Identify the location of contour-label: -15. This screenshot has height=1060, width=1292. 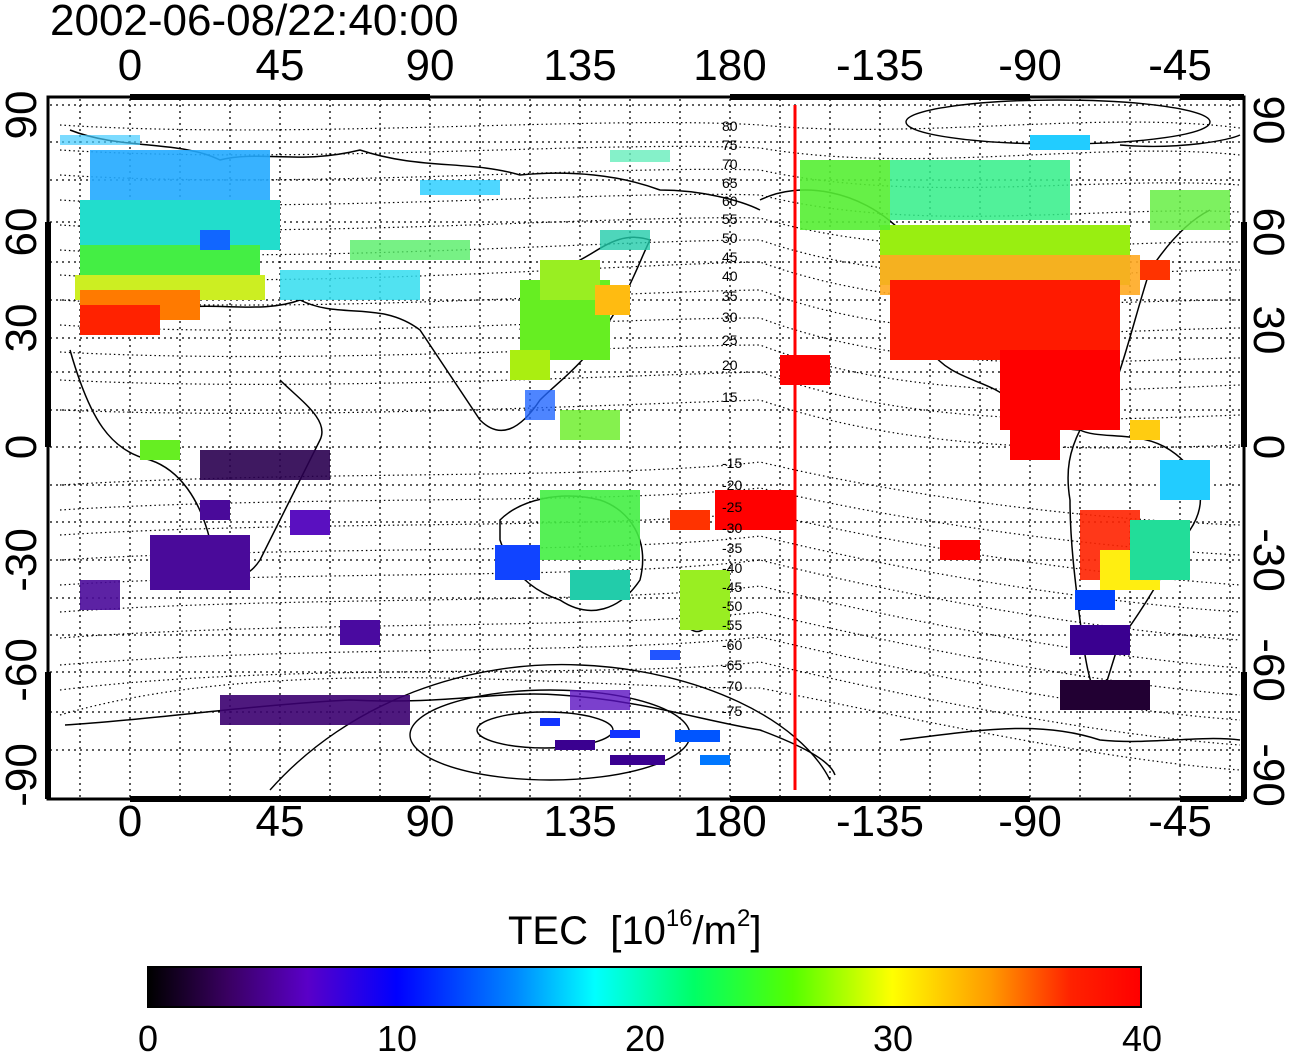
(732, 463).